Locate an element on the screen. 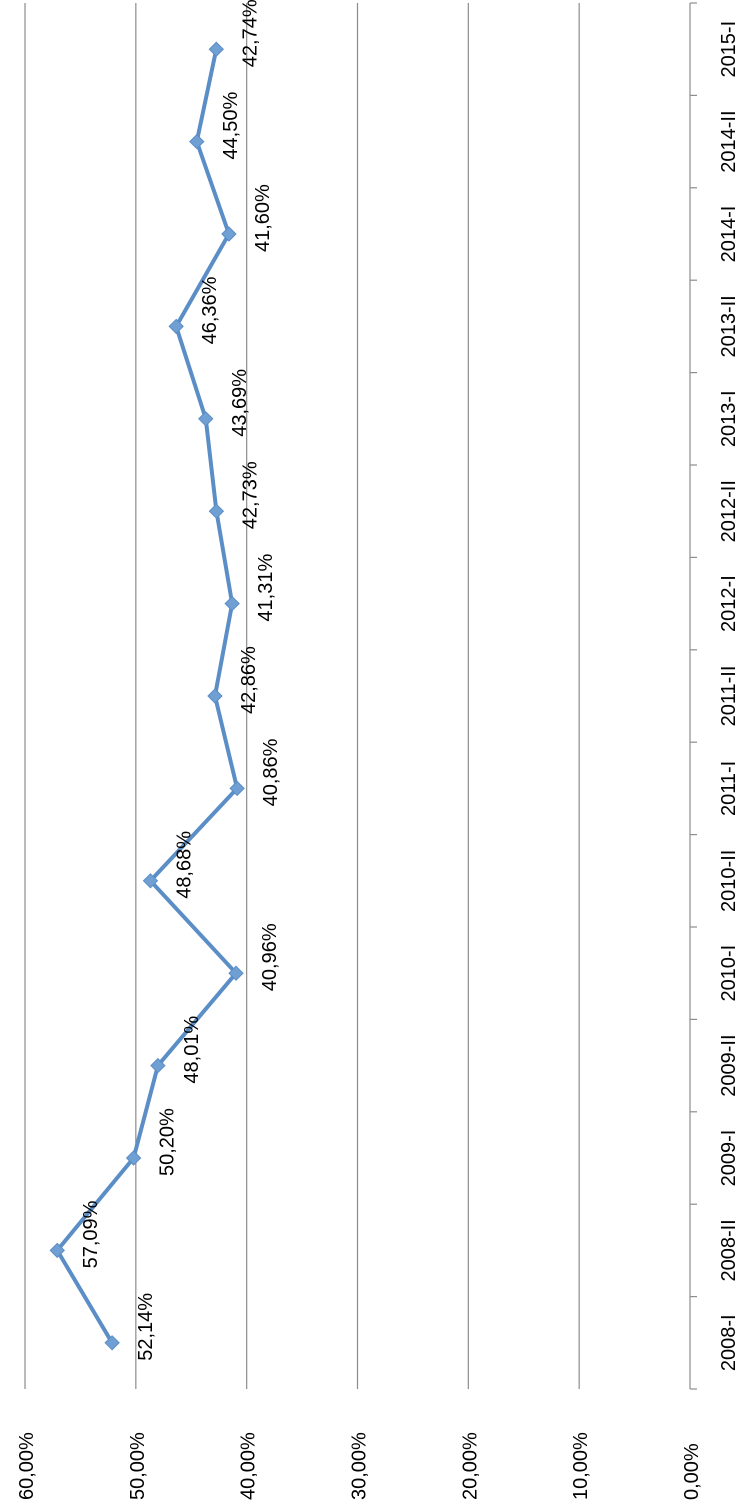 This screenshot has height=1511, width=740. data-label: 41,31% is located at coordinates (266, 588).